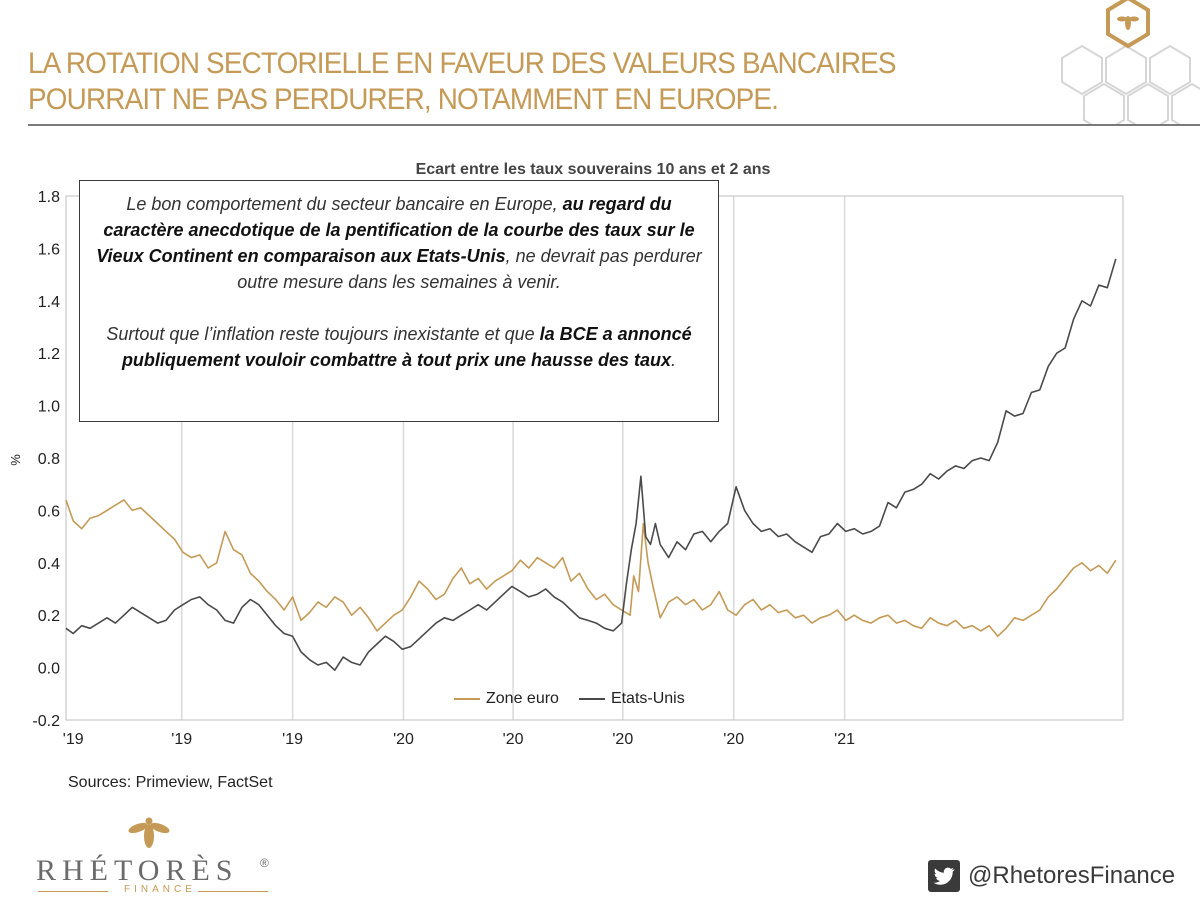 Image resolution: width=1200 pixels, height=908 pixels. What do you see at coordinates (49, 511) in the screenshot?
I see `y-tick-label-6: 0.6` at bounding box center [49, 511].